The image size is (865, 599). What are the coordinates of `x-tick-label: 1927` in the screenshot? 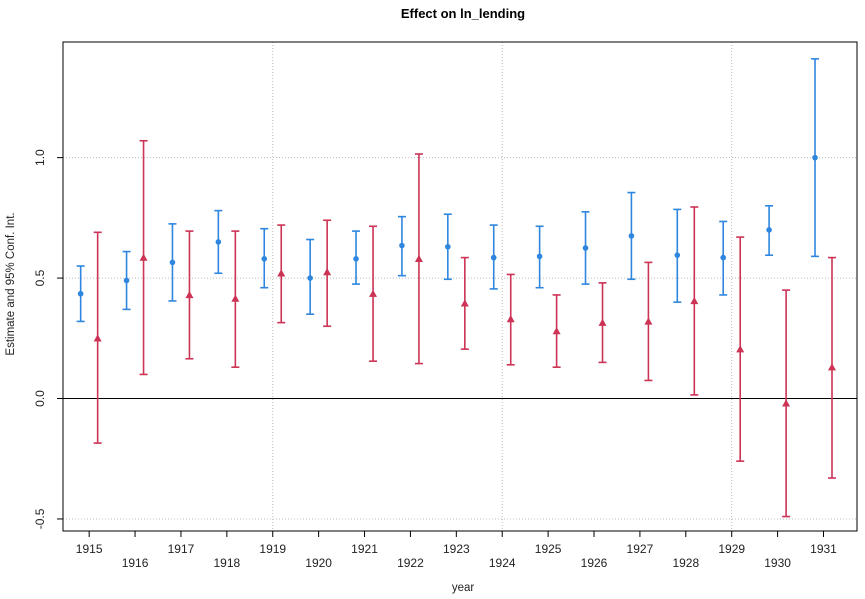 It's located at (640, 549).